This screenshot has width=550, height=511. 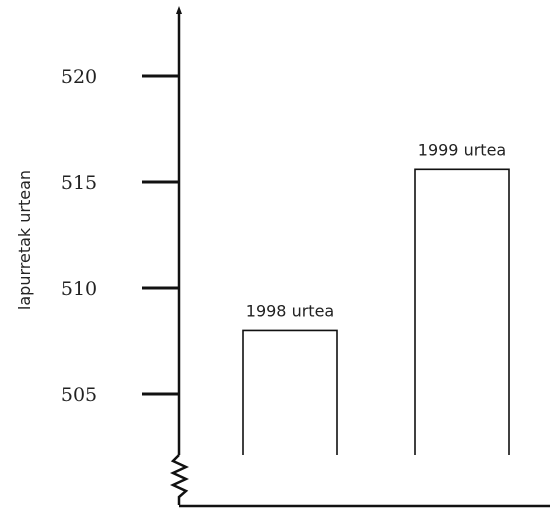 I want to click on y-tick-label: 505, so click(x=79, y=395).